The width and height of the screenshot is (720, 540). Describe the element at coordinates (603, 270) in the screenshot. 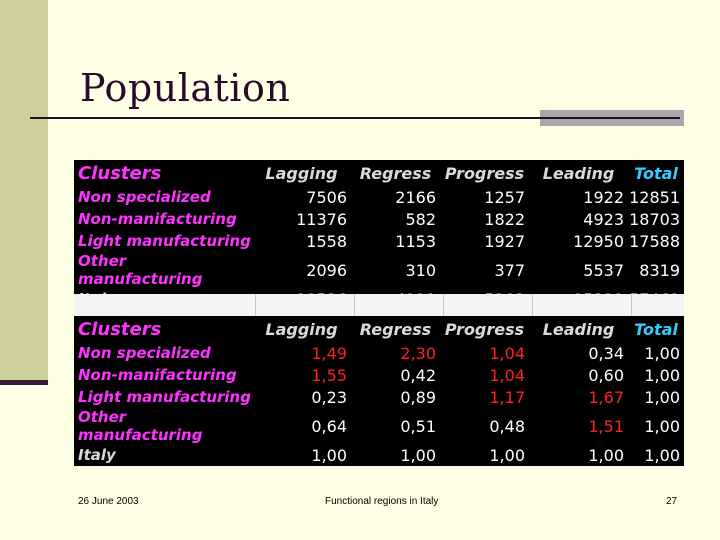

I see `value-cell: 5537` at that location.